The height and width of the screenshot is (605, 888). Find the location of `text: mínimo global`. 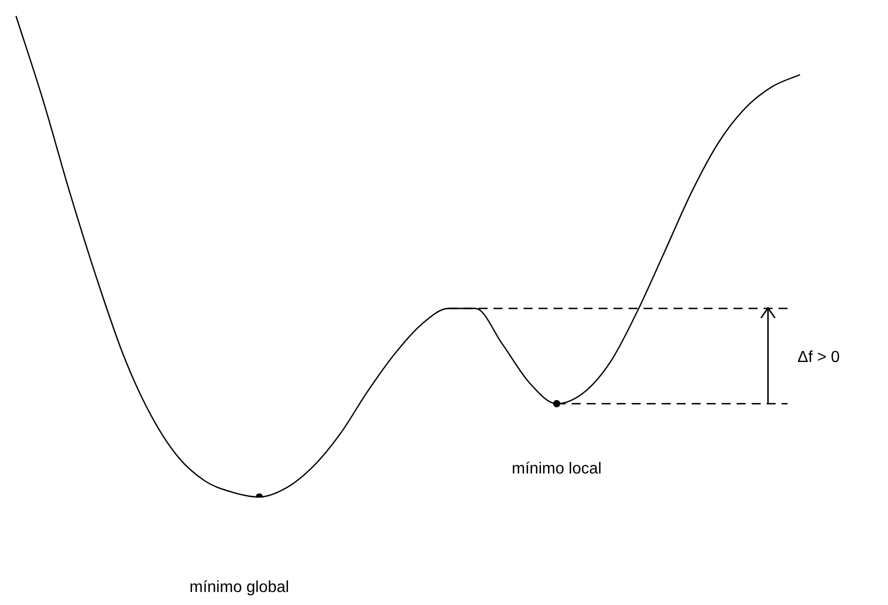

text: mínimo global is located at coordinates (240, 587).